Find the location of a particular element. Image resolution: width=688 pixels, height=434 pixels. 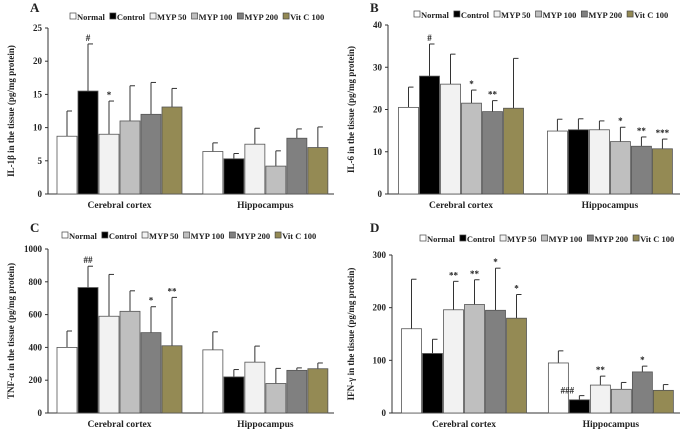

legend-label: MYP 200 is located at coordinates (611, 239).